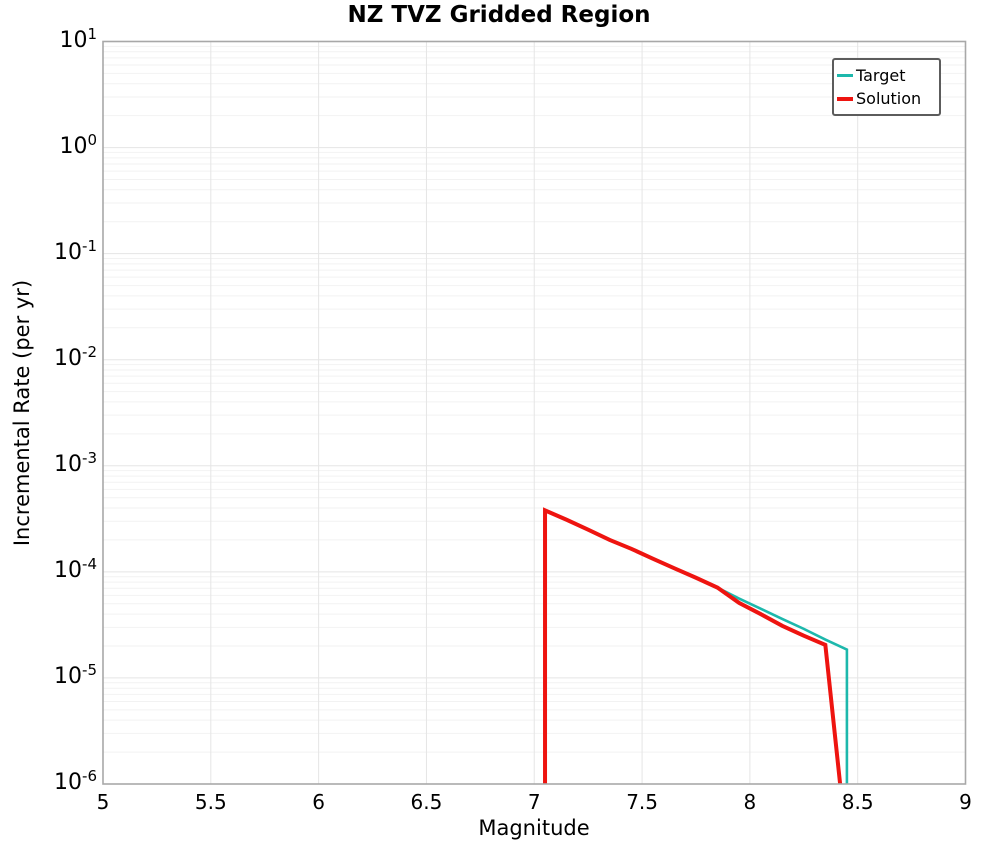  I want to click on y-tick-label: 10⁻⁵, so click(75, 675).